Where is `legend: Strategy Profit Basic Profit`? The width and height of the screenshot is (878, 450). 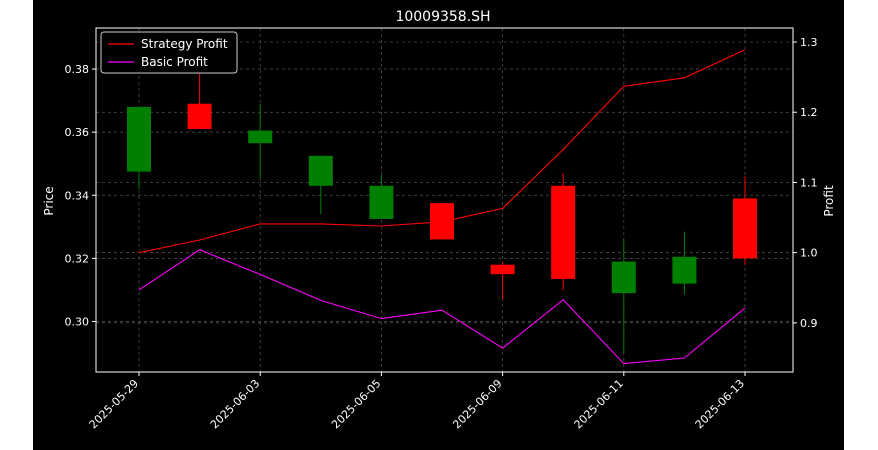 legend: Strategy Profit Basic Profit is located at coordinates (169, 52).